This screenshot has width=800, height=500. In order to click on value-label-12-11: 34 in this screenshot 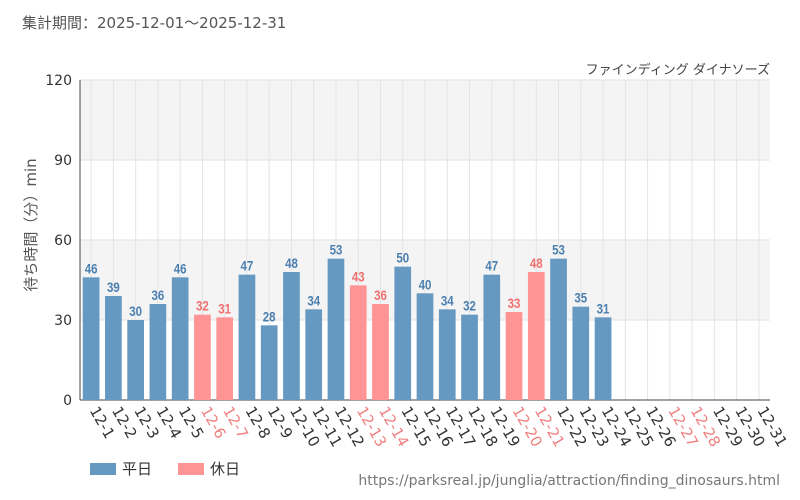, I will do `click(314, 300)`.